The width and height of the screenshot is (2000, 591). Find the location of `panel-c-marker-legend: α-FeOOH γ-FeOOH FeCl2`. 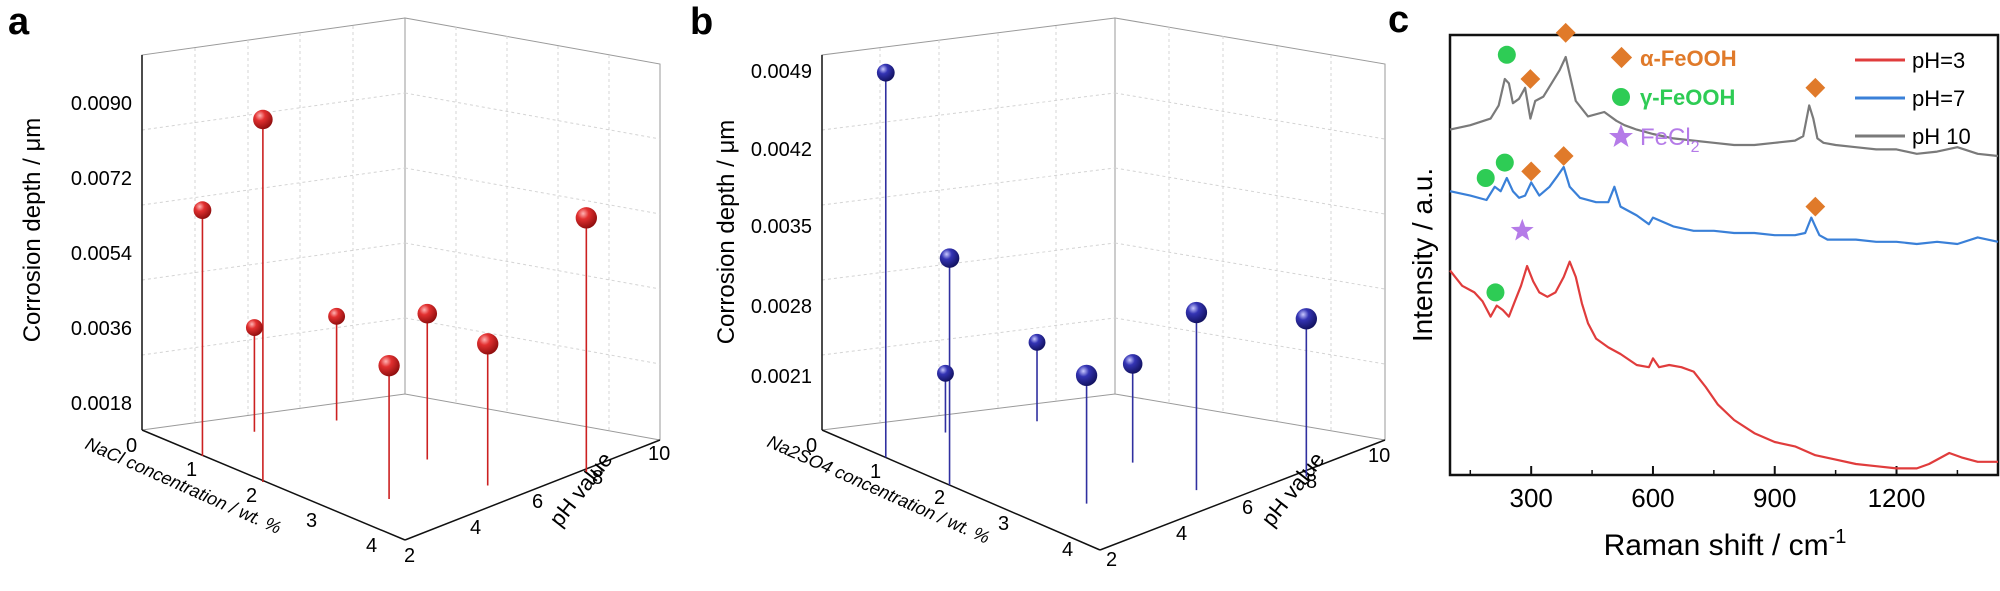

panel-c-marker-legend: α-FeOOH γ-FeOOH FeCl2 is located at coordinates (1673, 101).